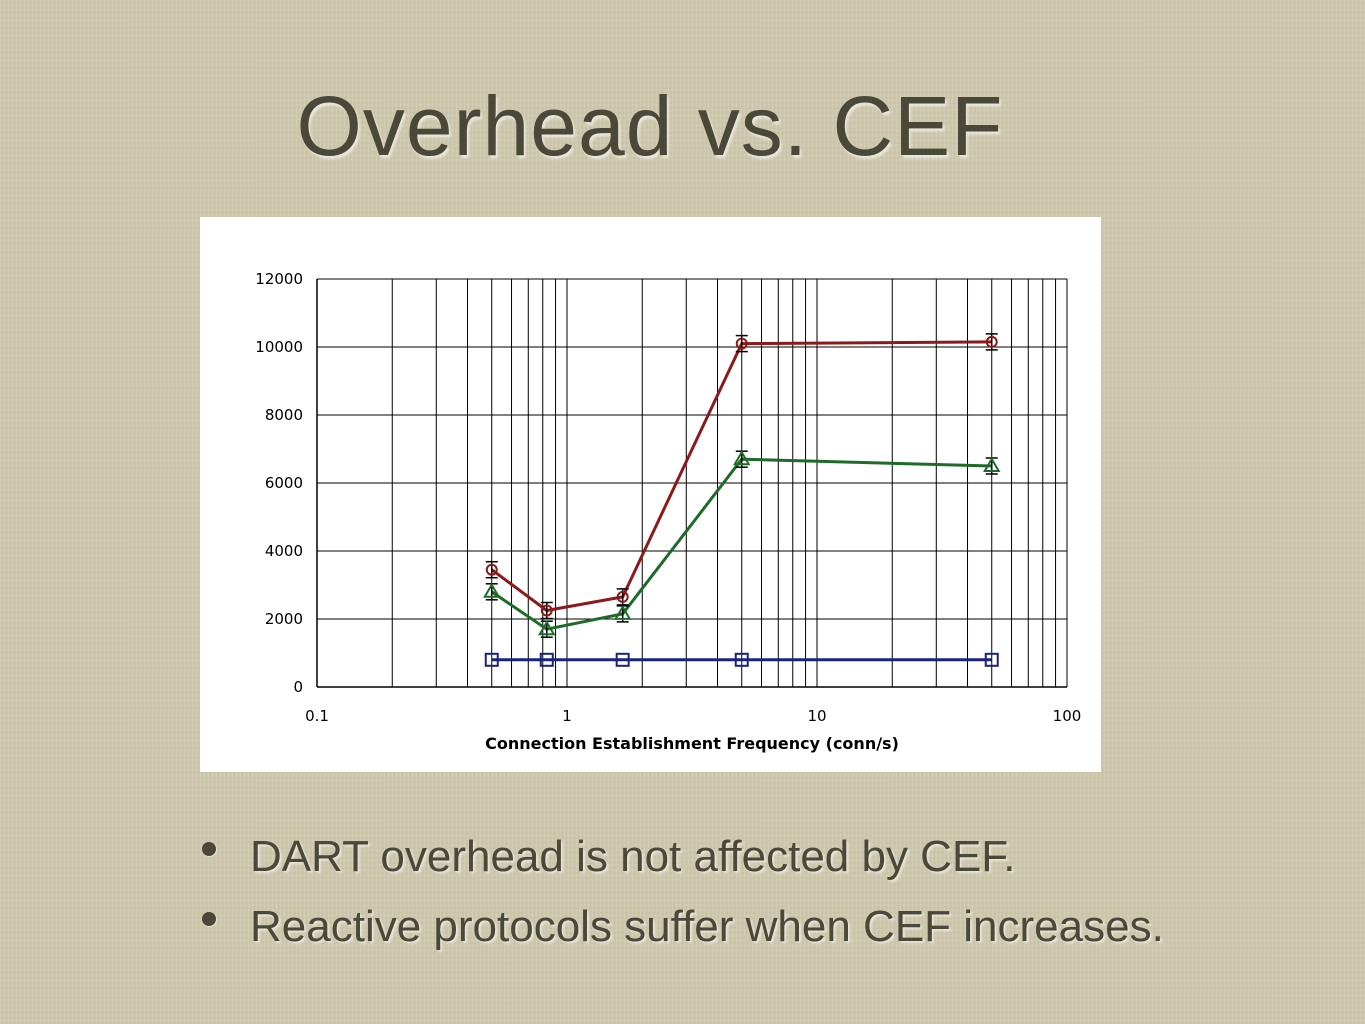 Image resolution: width=1365 pixels, height=1024 pixels. Describe the element at coordinates (567, 716) in the screenshot. I see `x-tick-label: 1` at that location.